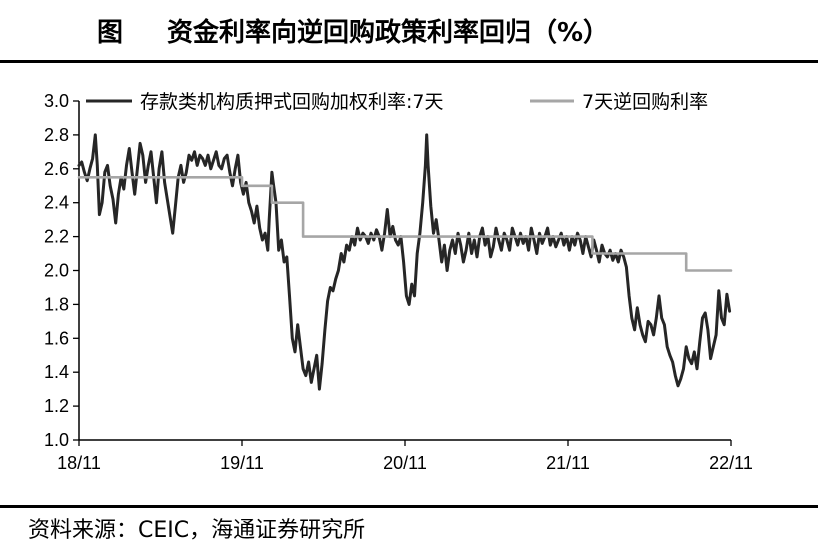 The width and height of the screenshot is (818, 552). What do you see at coordinates (79, 463) in the screenshot?
I see `x-tick-label: 18/11` at bounding box center [79, 463].